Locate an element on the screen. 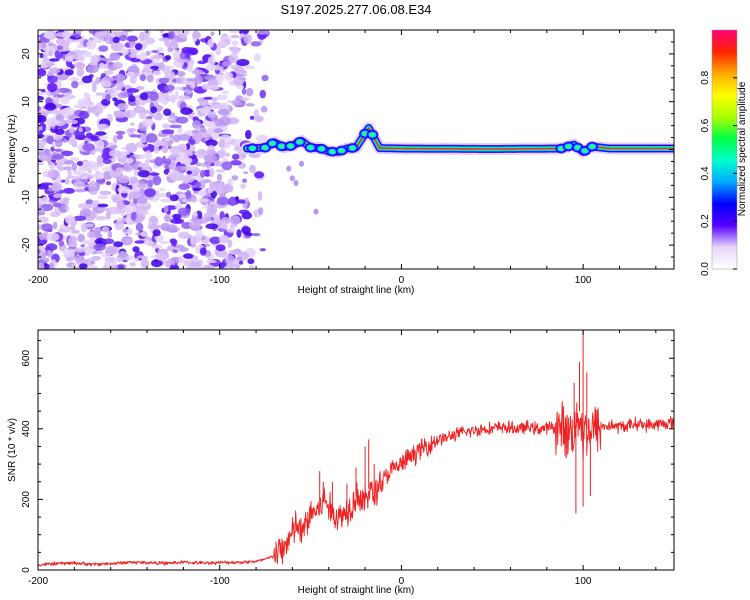  y-tick-label: 0 is located at coordinates (26, 149).